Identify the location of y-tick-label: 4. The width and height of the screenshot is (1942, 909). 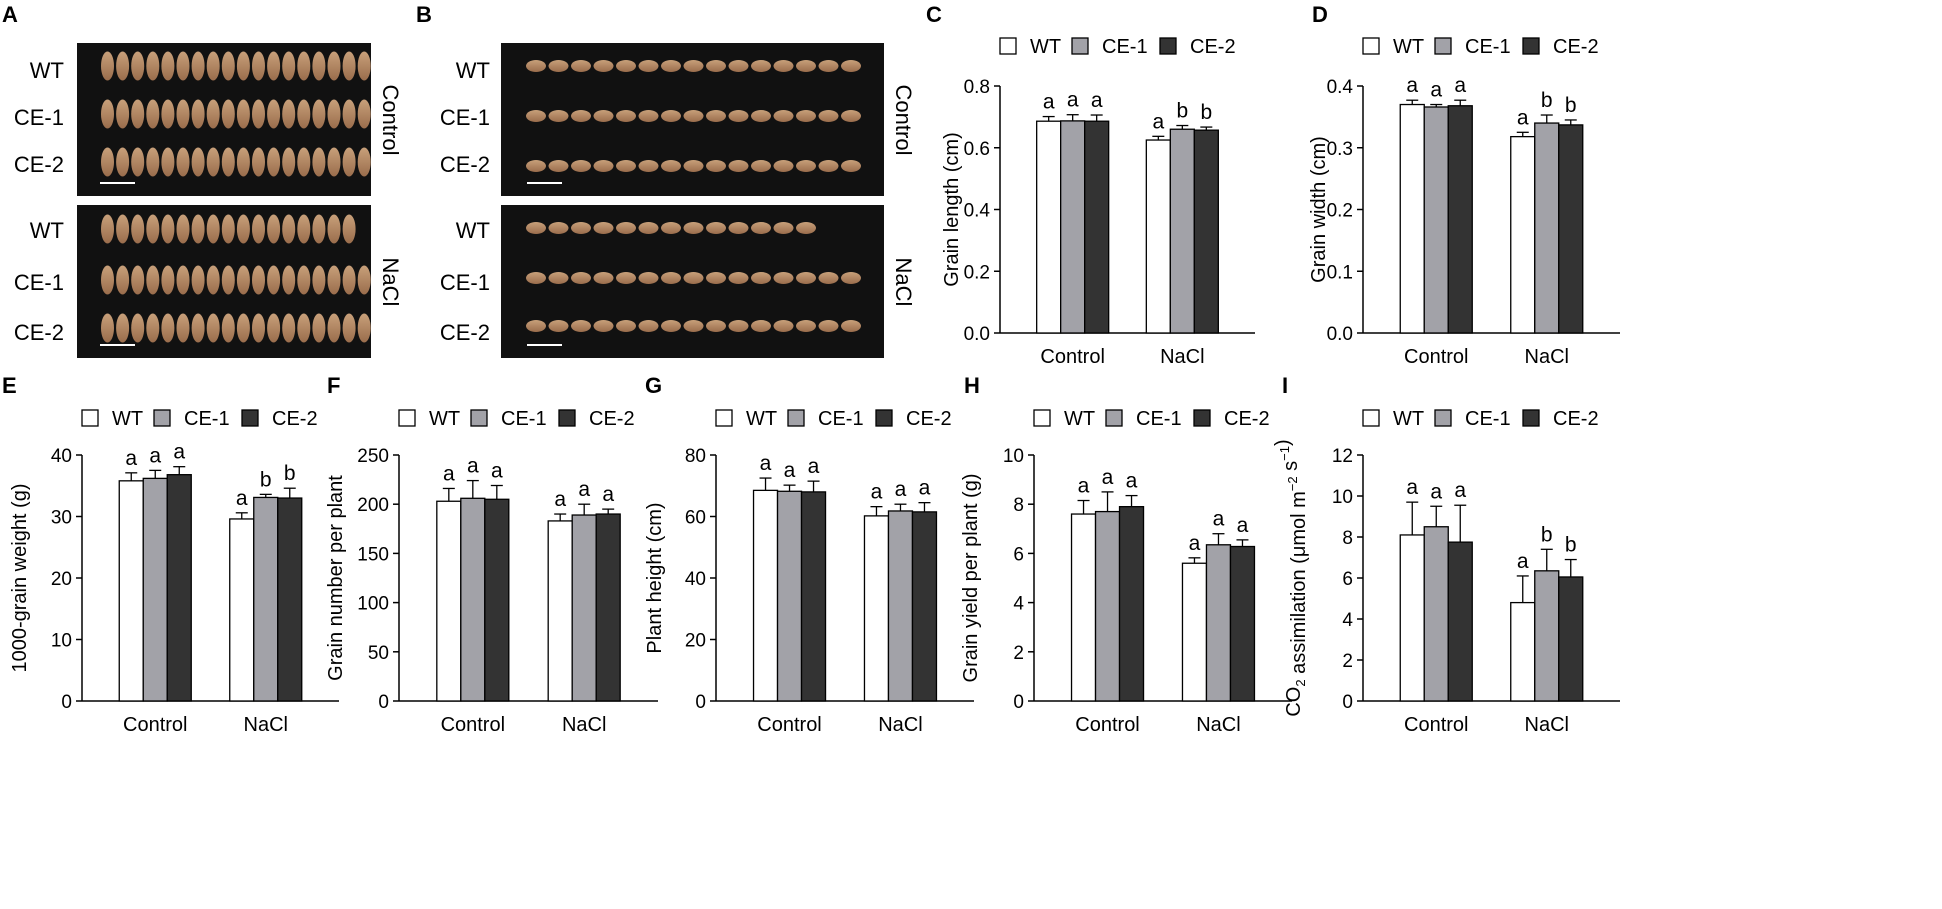
(1347, 620).